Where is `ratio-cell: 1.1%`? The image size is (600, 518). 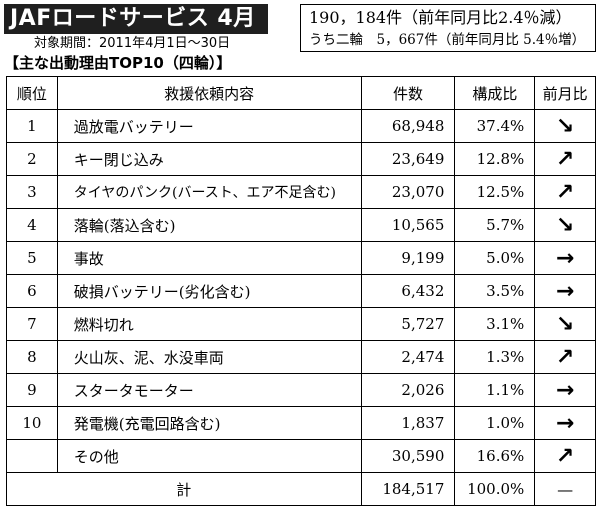 ratio-cell: 1.1% is located at coordinates (495, 390).